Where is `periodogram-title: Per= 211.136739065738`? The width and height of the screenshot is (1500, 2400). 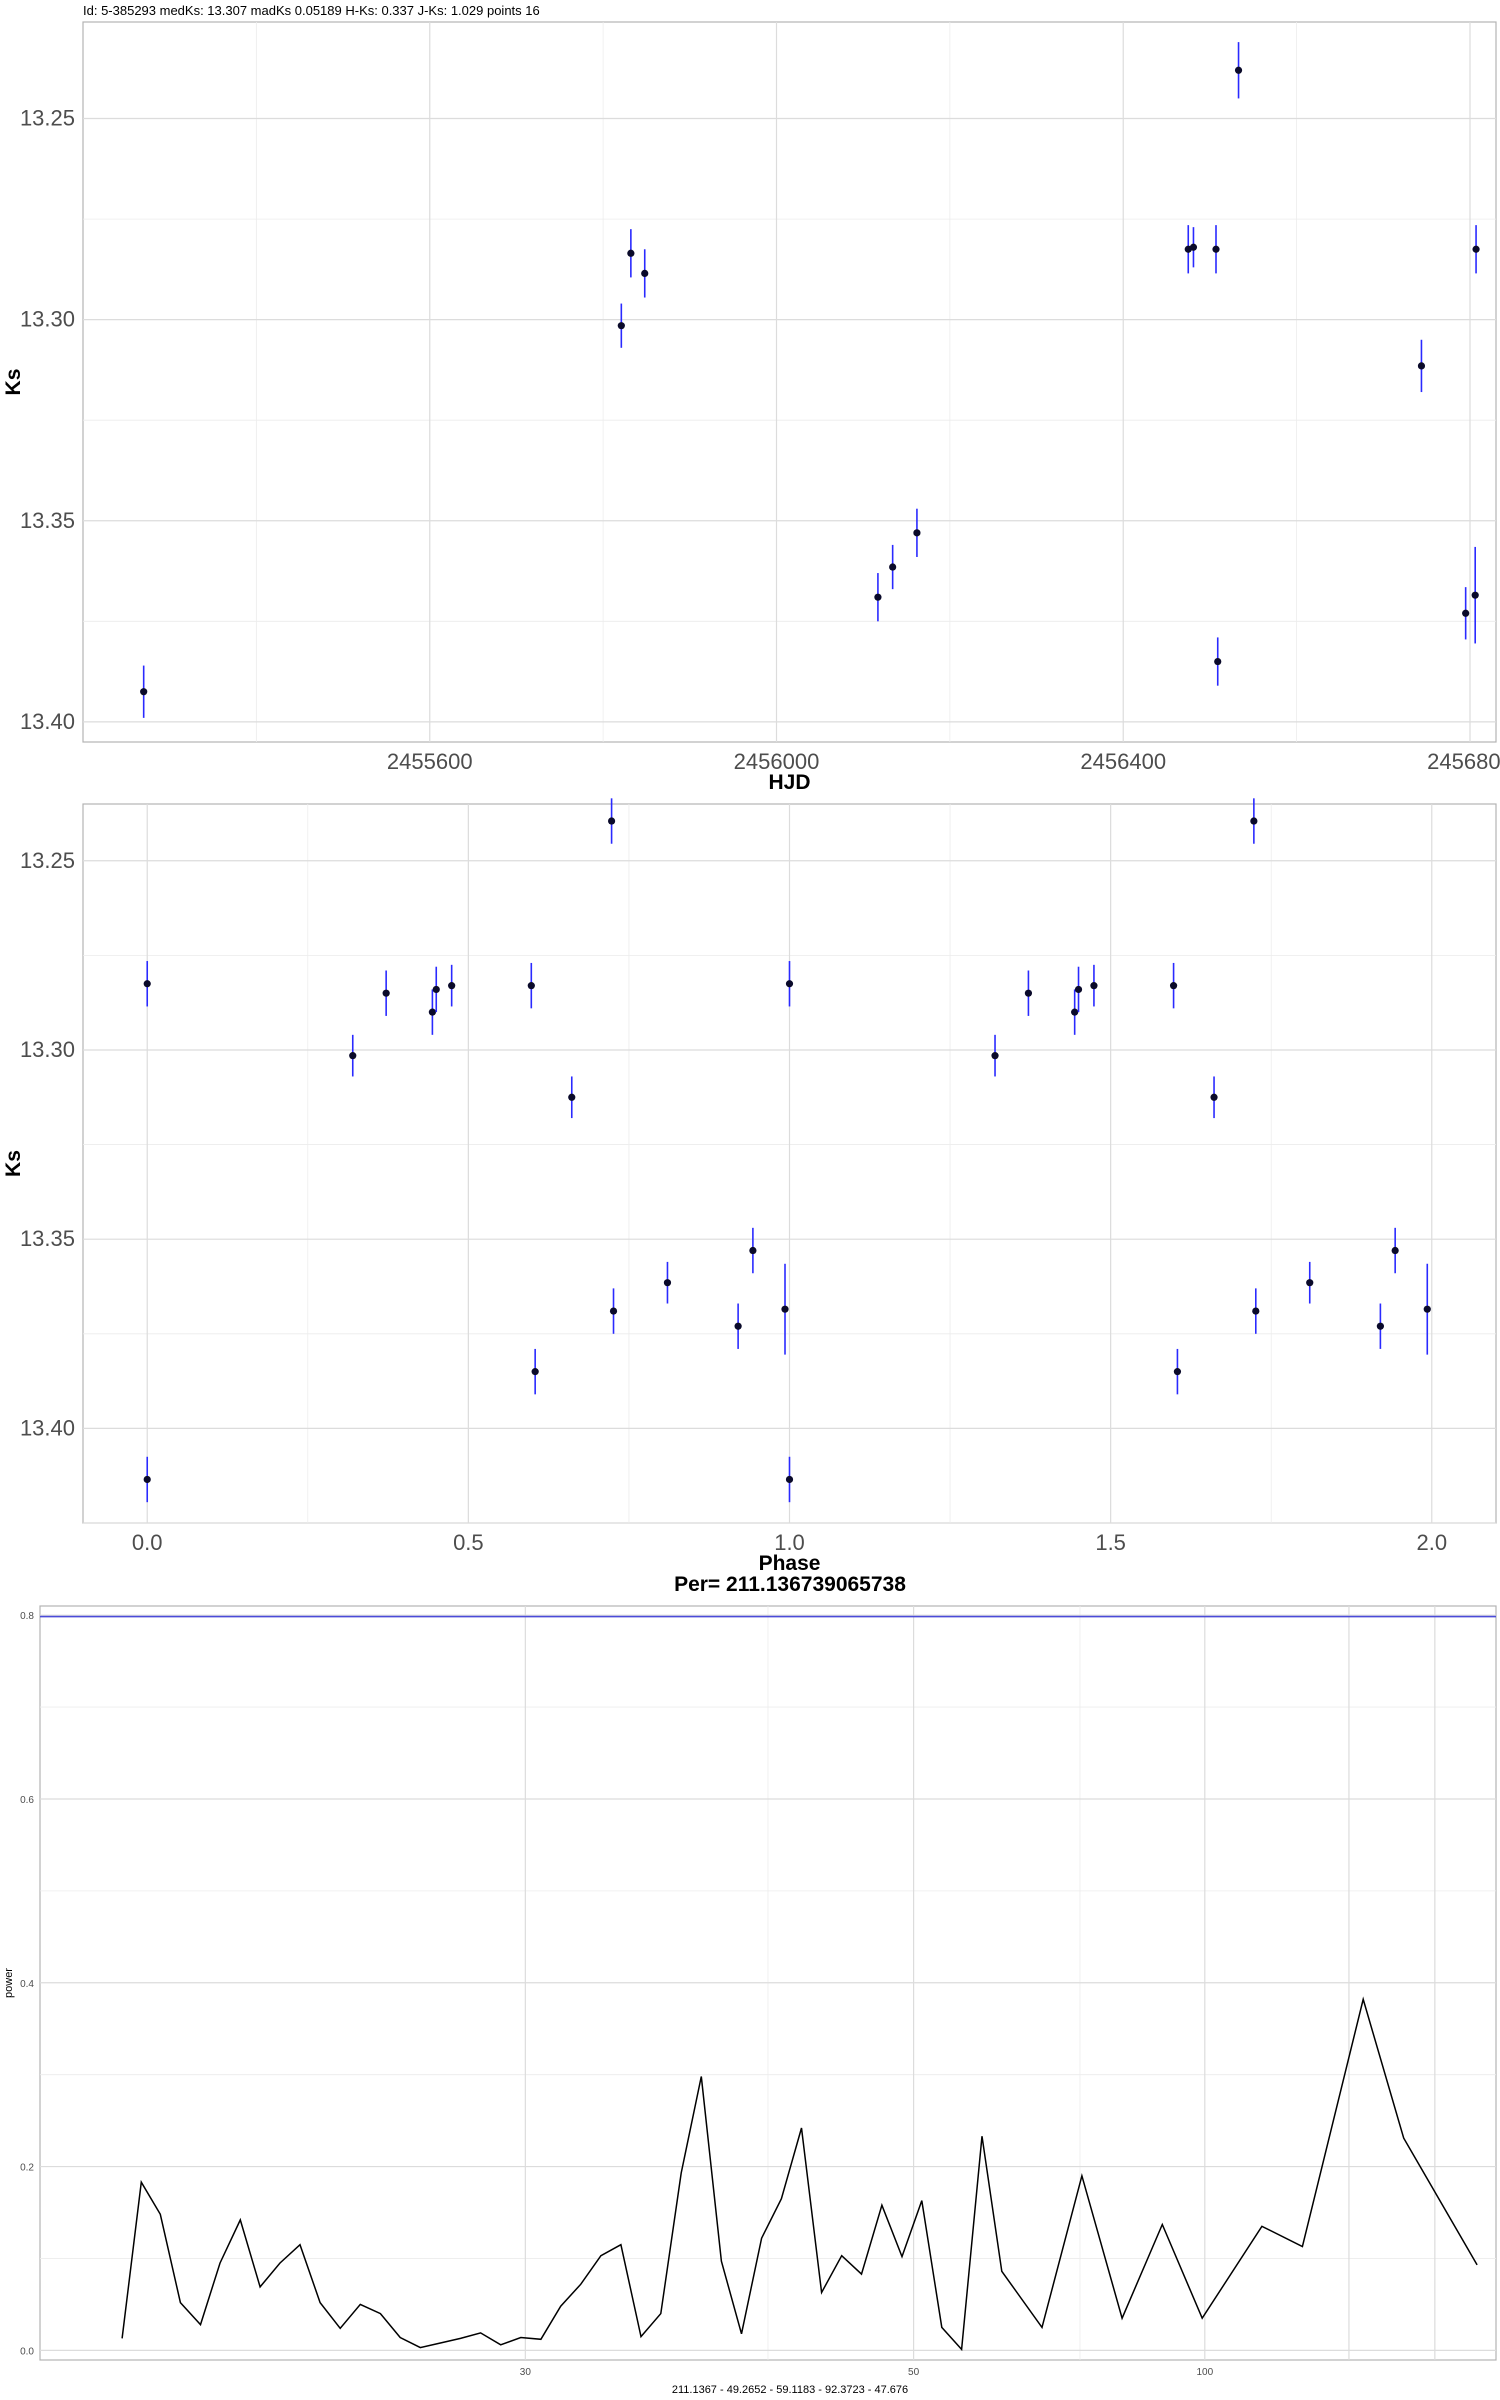
periodogram-title: Per= 211.136739065738 is located at coordinates (790, 1584).